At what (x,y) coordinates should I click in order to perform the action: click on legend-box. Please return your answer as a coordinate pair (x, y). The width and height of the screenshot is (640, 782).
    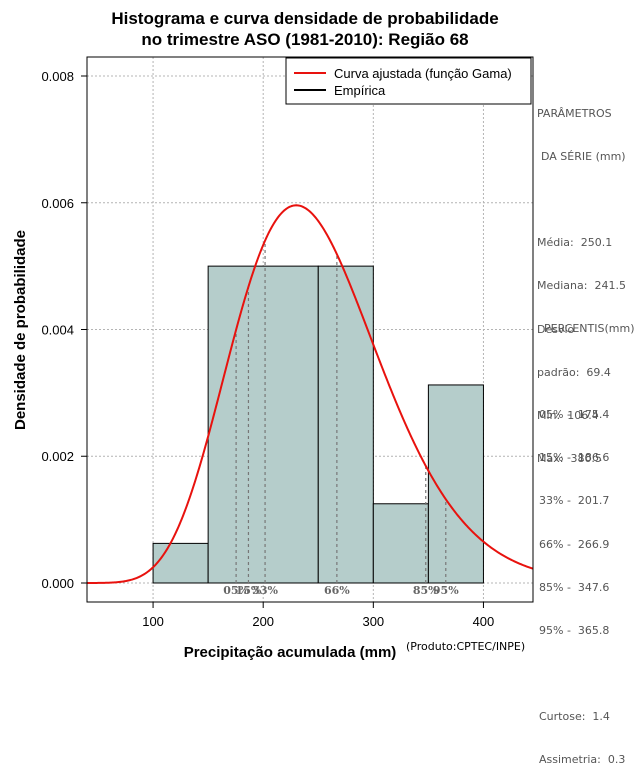
    Looking at the image, I should click on (408, 81).